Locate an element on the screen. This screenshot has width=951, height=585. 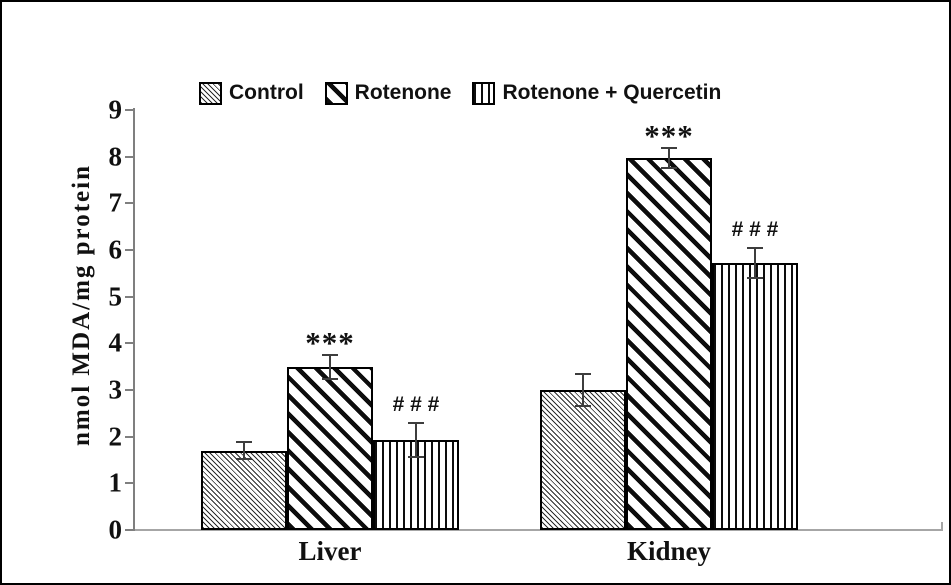
legend-item-1: Rotenone is located at coordinates (388, 93).